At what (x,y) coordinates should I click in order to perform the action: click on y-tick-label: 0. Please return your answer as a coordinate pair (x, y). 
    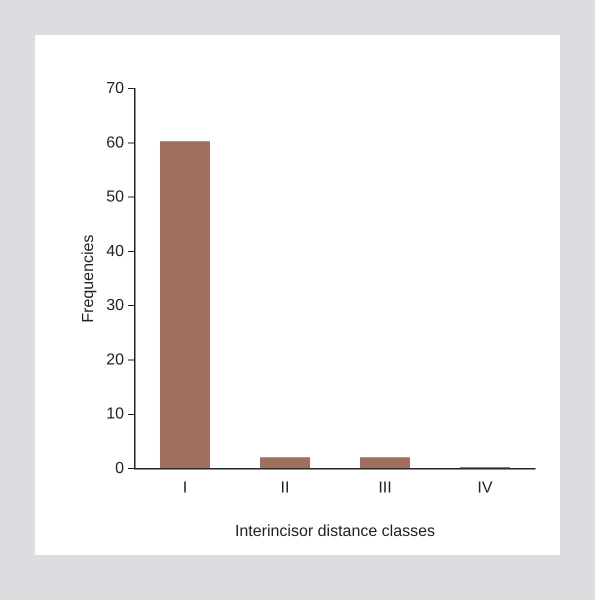
    Looking at the image, I should click on (119, 469).